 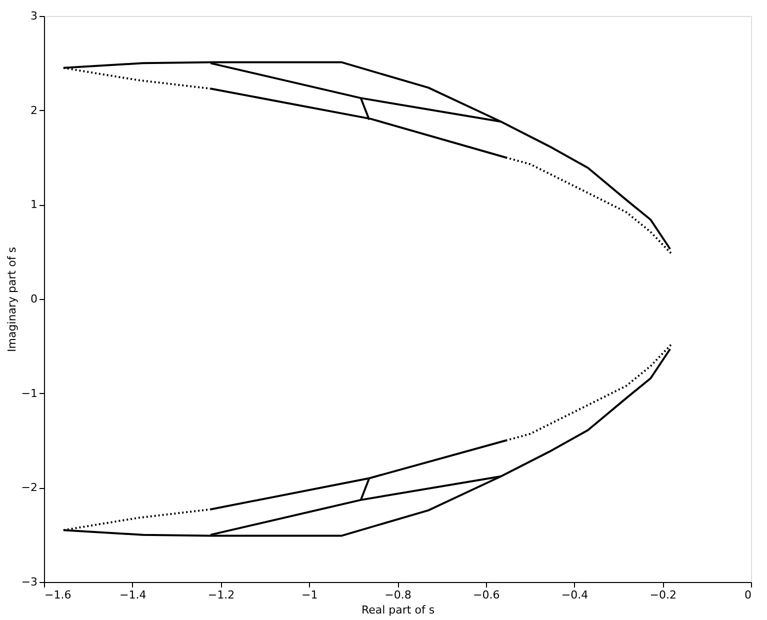 I want to click on y-tick-label: 2, so click(x=34, y=110).